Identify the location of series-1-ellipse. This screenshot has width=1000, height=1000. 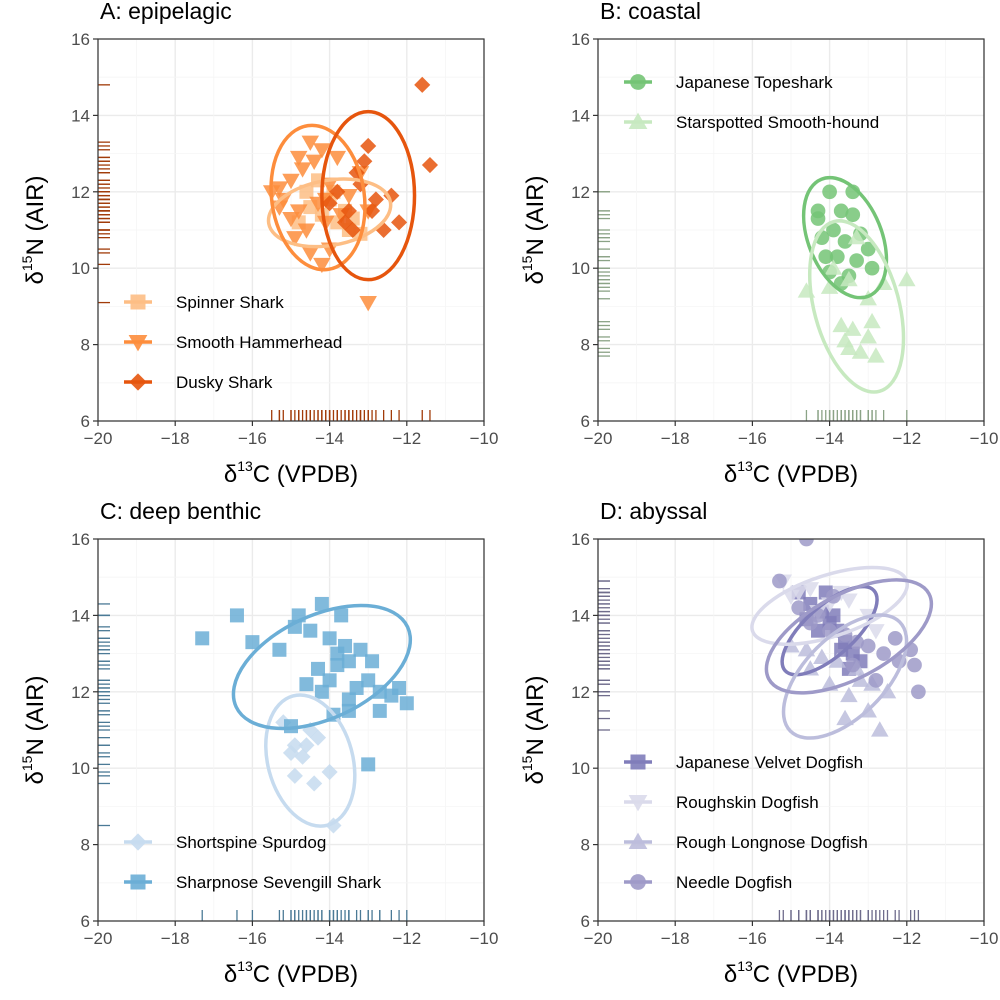
(322, 667).